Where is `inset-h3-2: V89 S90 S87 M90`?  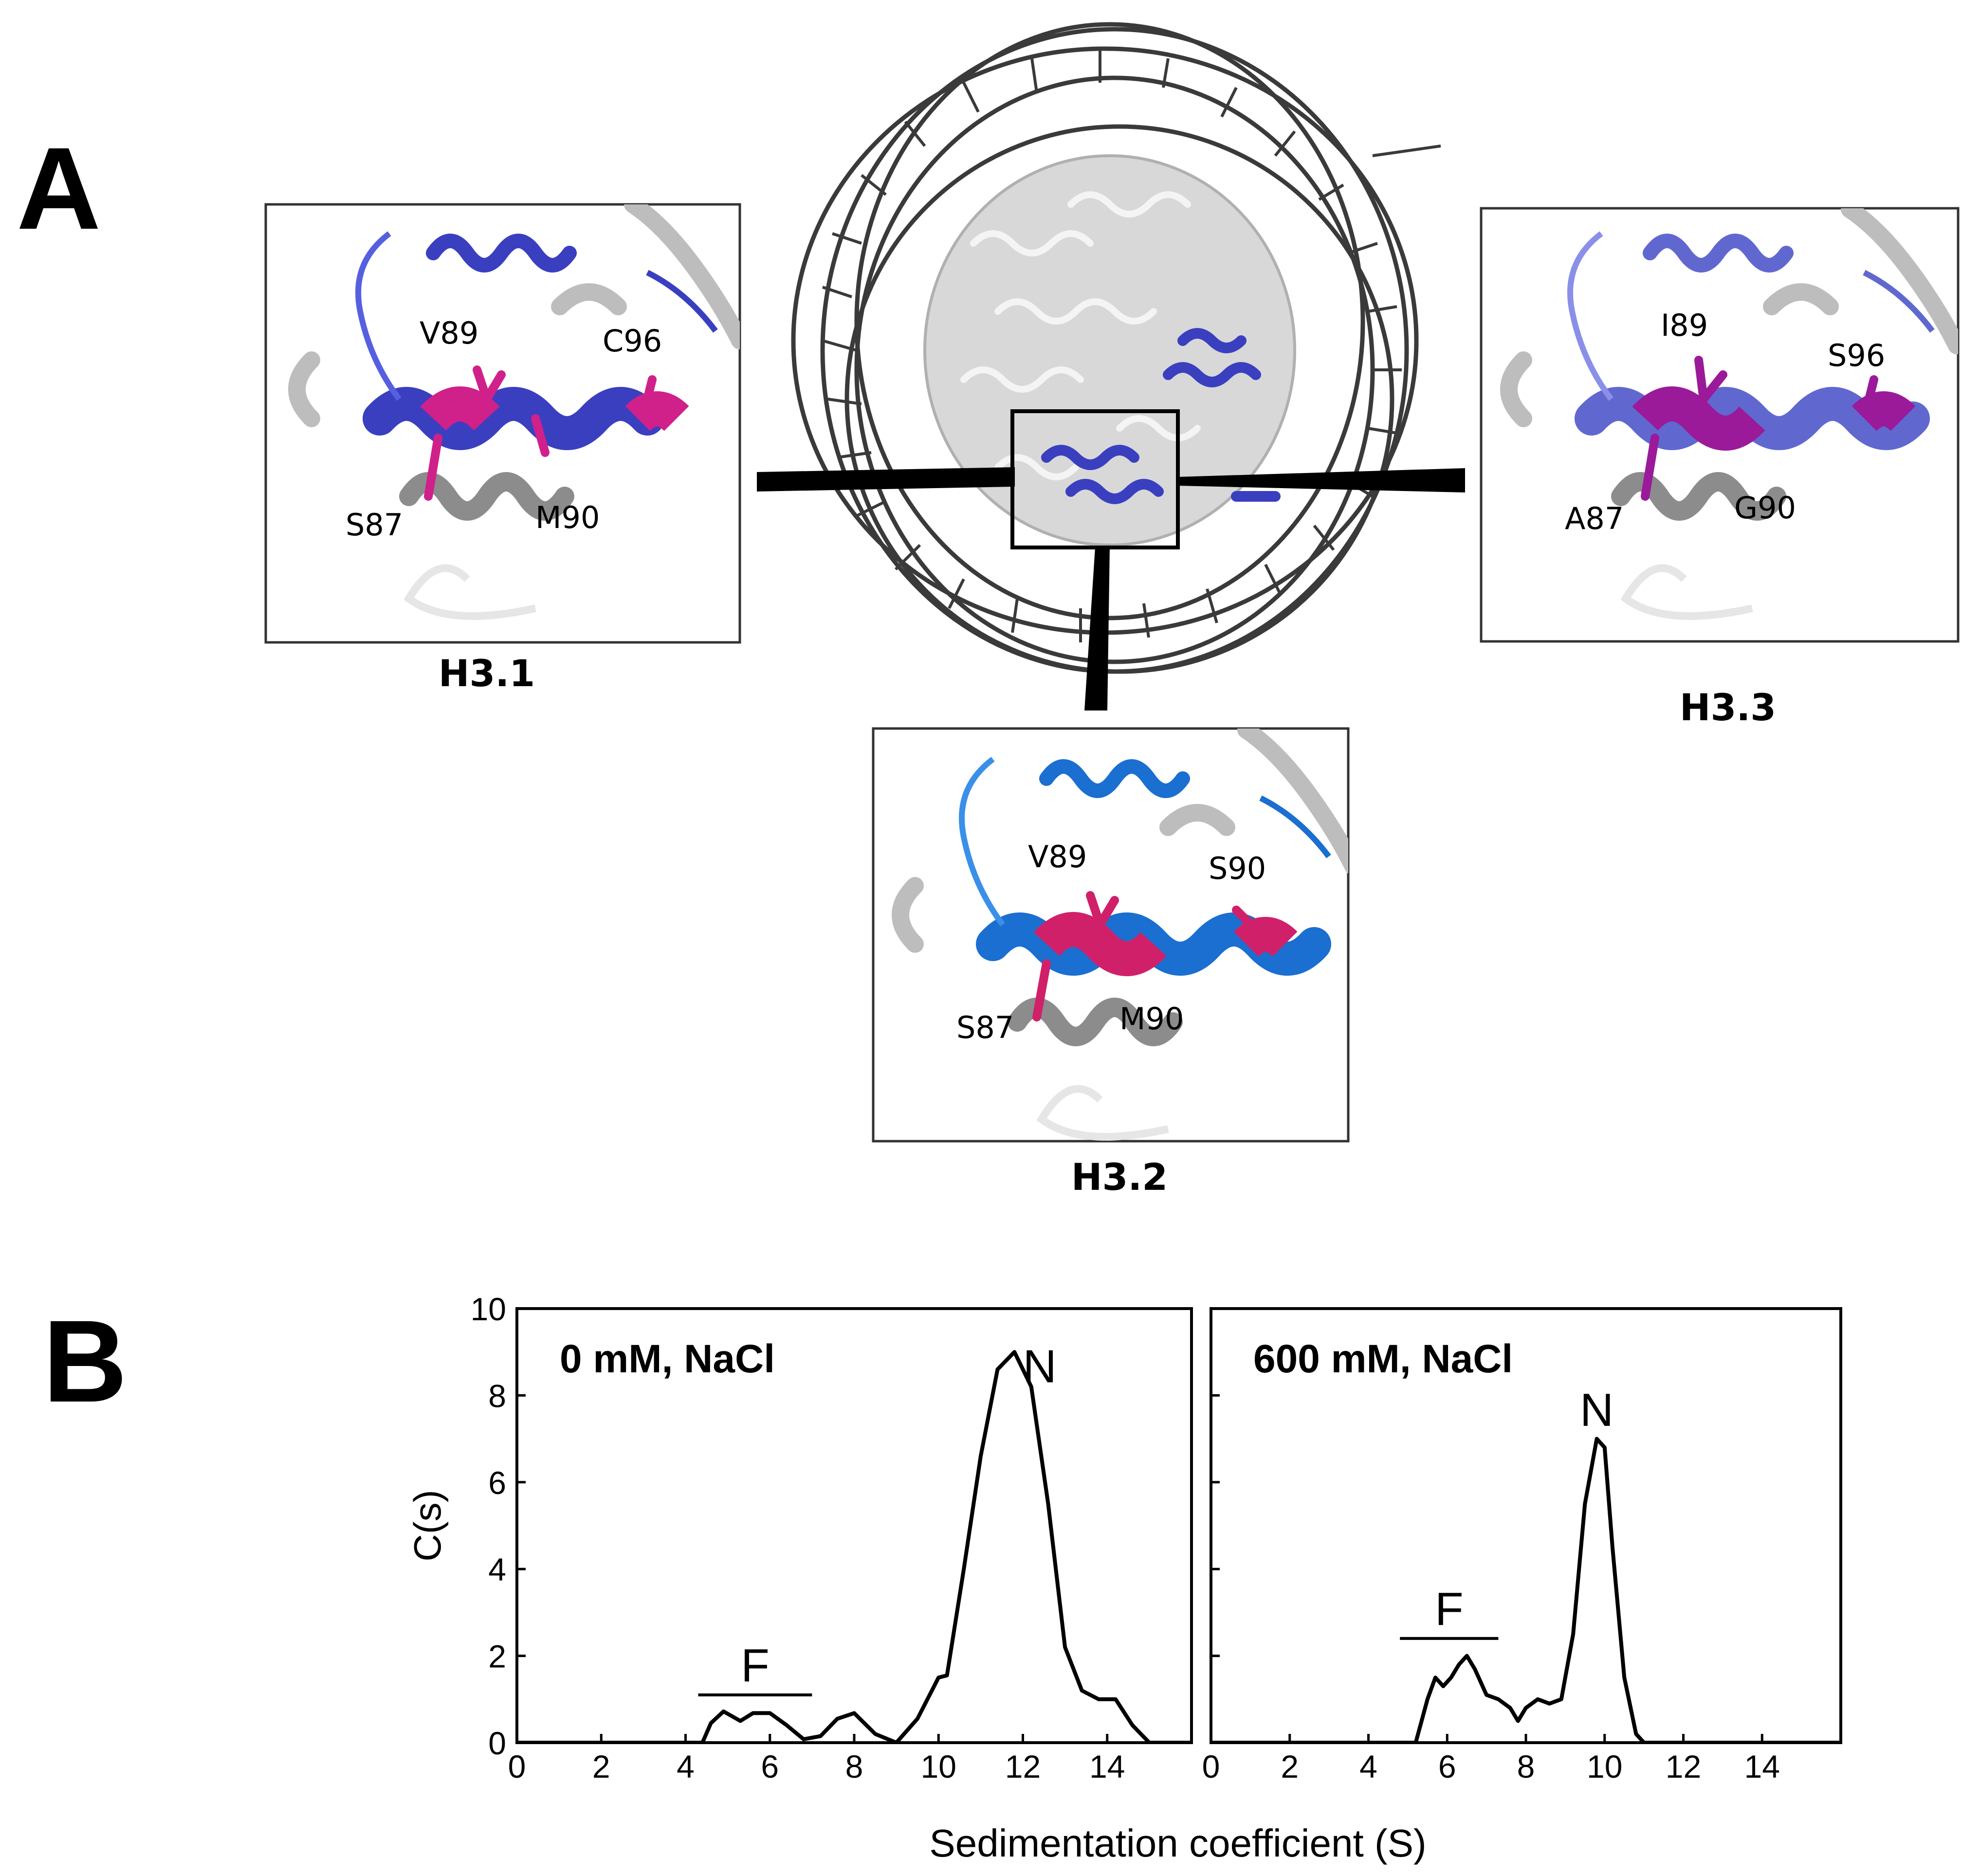 inset-h3-2: V89 S90 S87 M90 is located at coordinates (1111, 935).